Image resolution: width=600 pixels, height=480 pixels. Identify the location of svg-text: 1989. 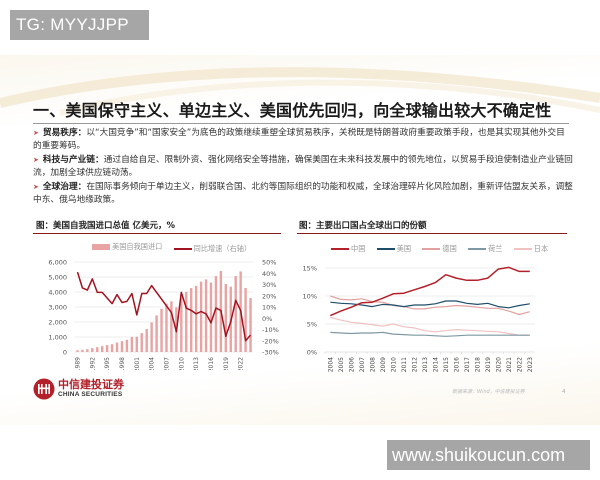
(77, 363).